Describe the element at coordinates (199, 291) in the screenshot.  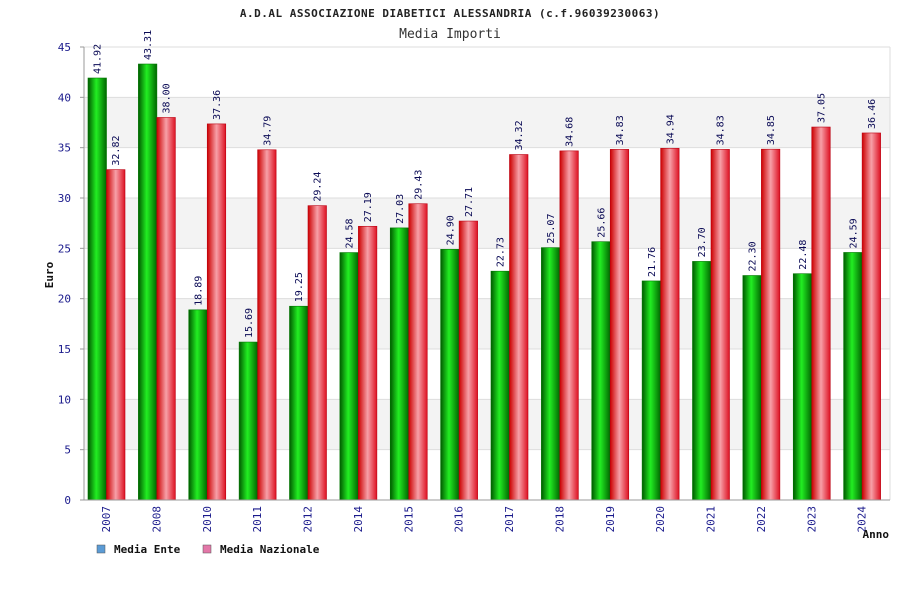
I see `data-label: 18.89` at that location.